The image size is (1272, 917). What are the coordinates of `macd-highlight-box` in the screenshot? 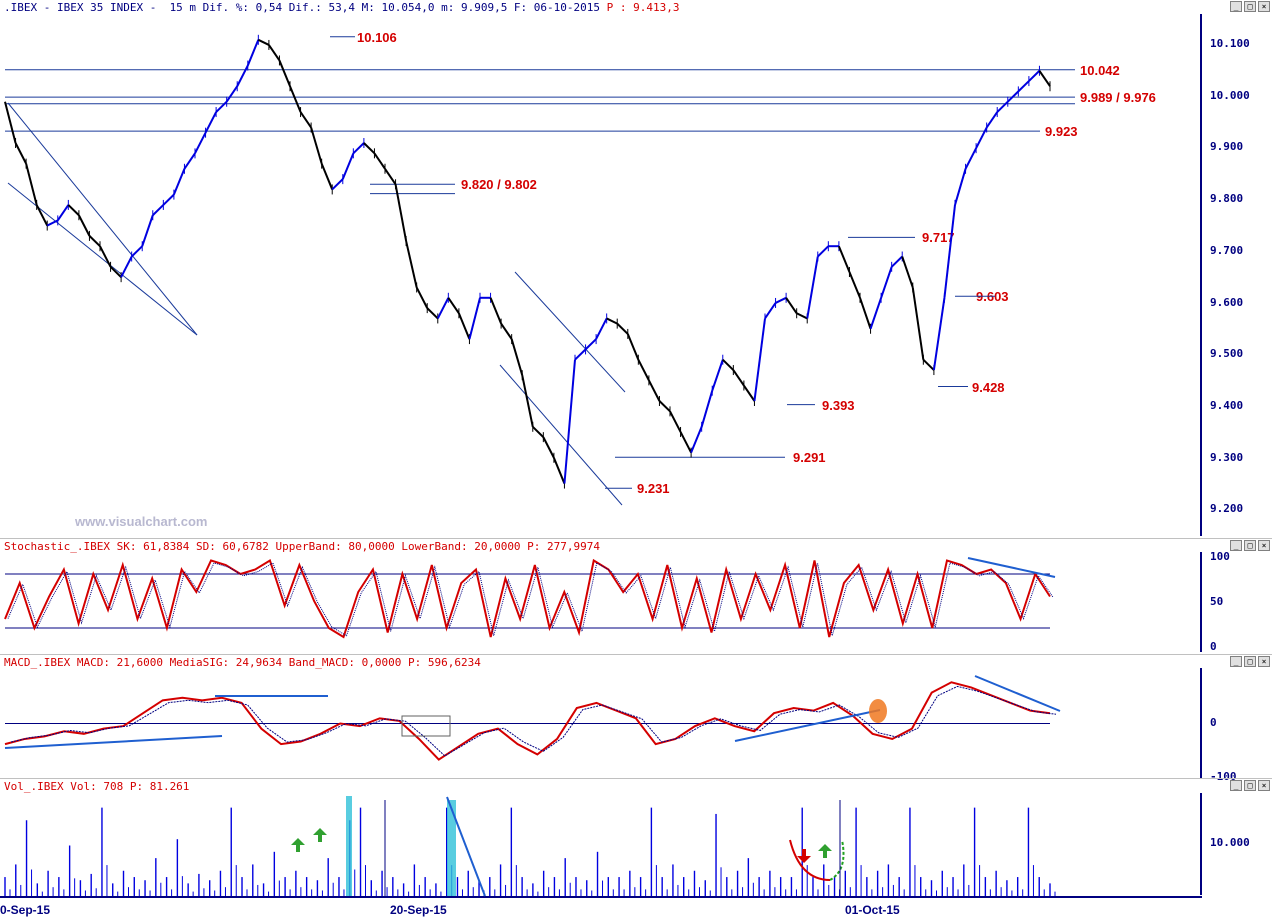 It's located at (426, 726).